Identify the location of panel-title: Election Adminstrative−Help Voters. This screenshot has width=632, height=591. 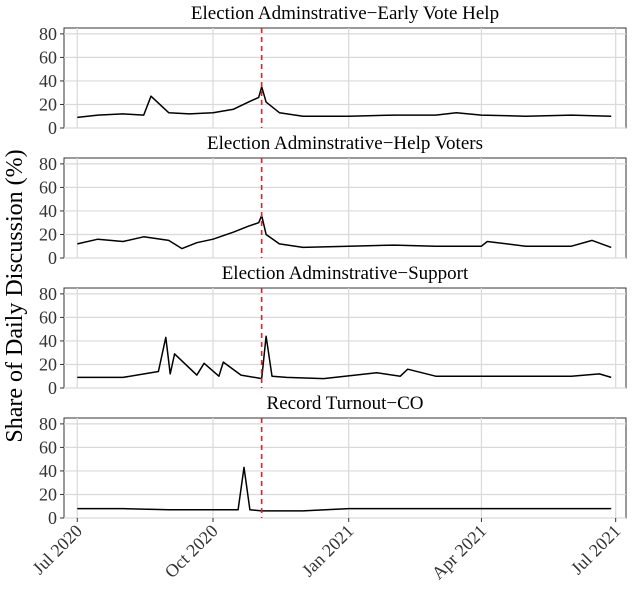
(345, 143).